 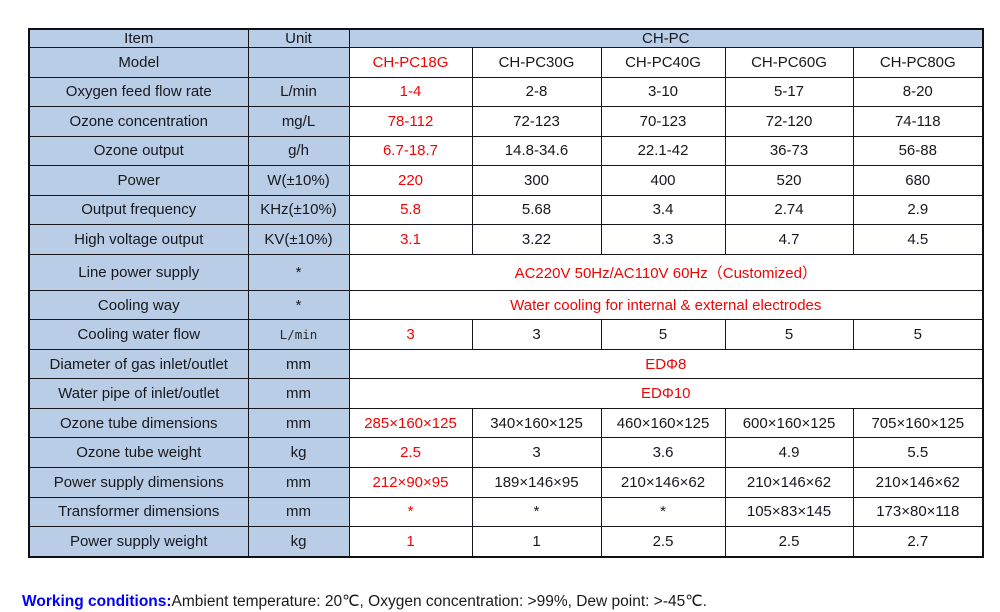 I want to click on working-conditions-label: Working conditions:, so click(x=97, y=601).